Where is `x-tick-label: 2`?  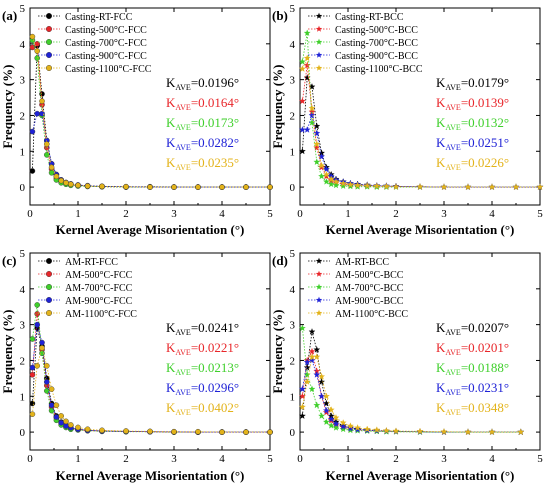
x-tick-label: 2 is located at coordinates (396, 459).